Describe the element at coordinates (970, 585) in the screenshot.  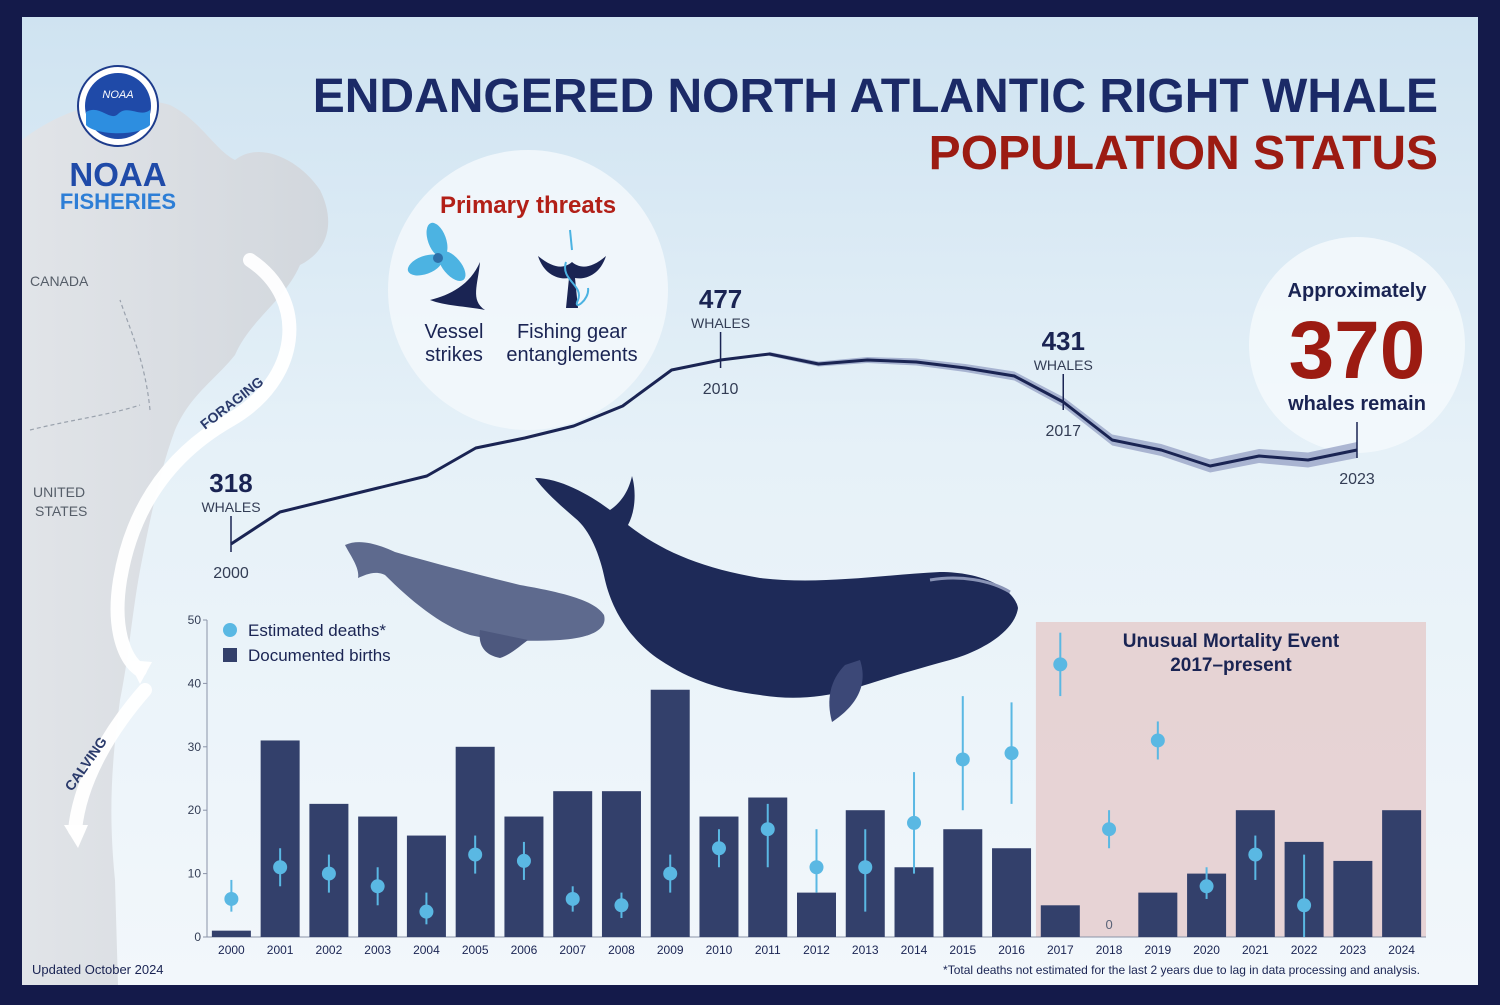
I see `callosity-icon` at that location.